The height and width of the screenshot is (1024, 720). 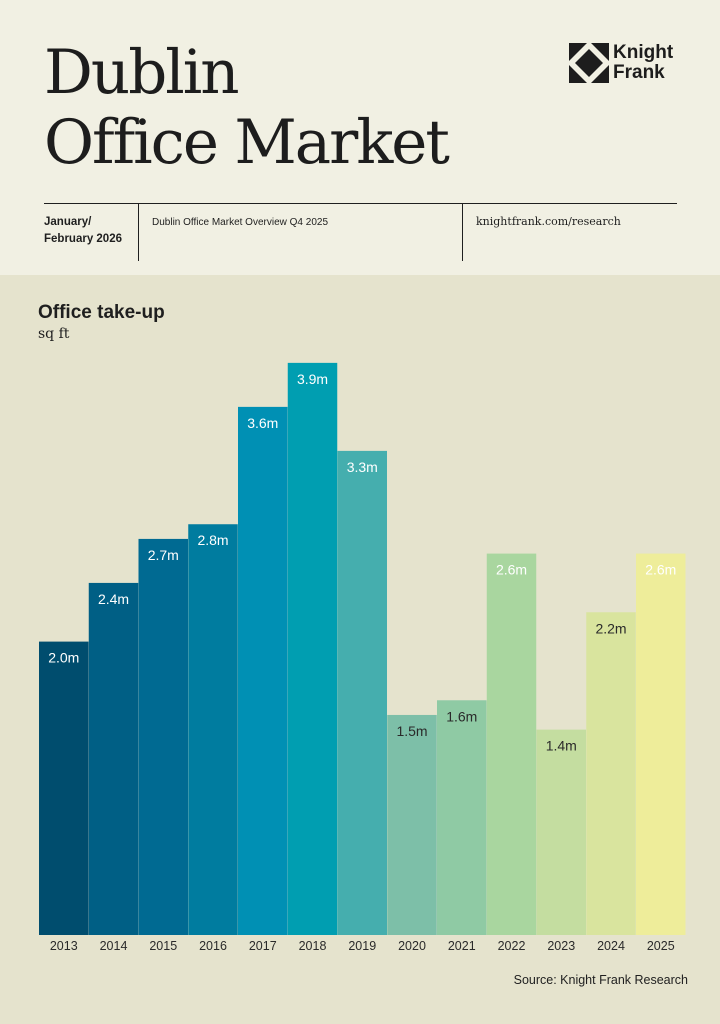 What do you see at coordinates (511, 744) in the screenshot?
I see `bar-2022` at bounding box center [511, 744].